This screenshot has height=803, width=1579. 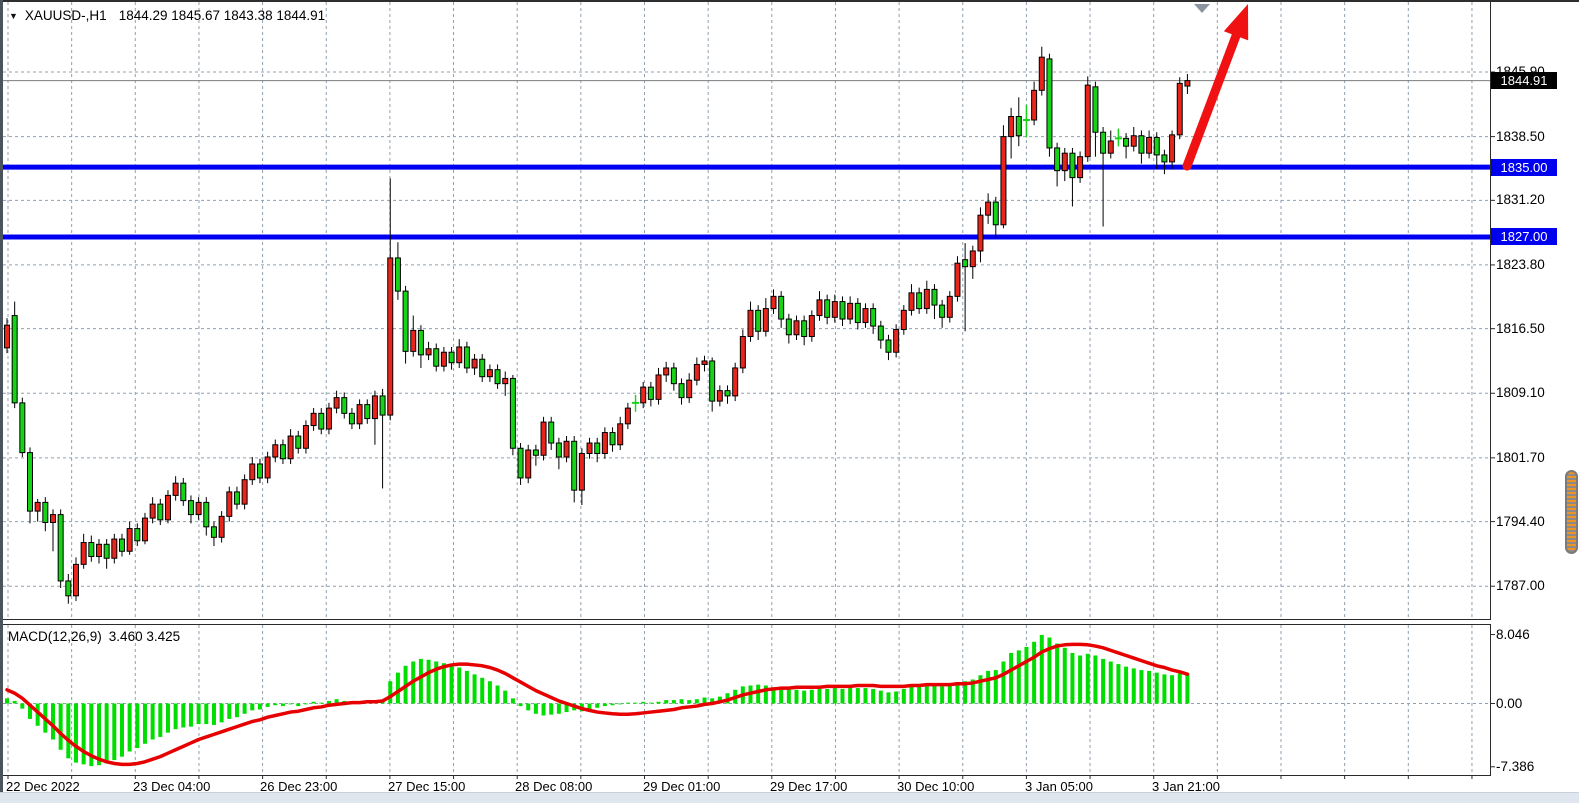 I want to click on price-axis-label: 1823.80, so click(x=1520, y=264).